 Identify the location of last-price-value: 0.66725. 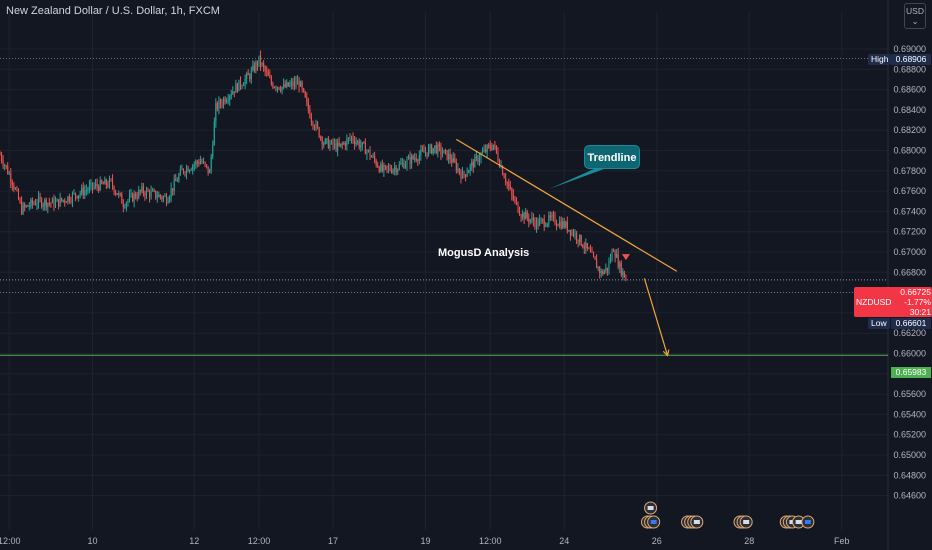
(915, 292).